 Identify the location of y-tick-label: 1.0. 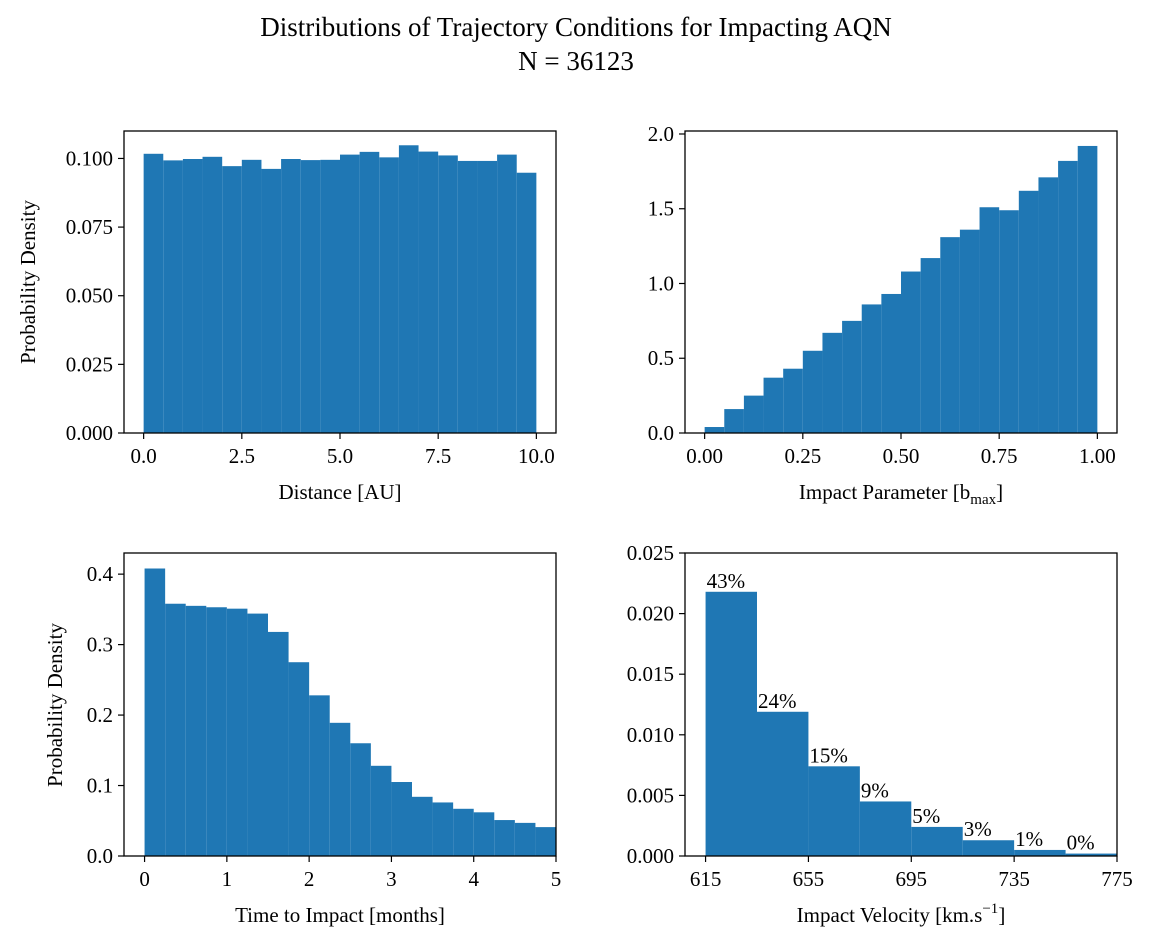
(661, 283).